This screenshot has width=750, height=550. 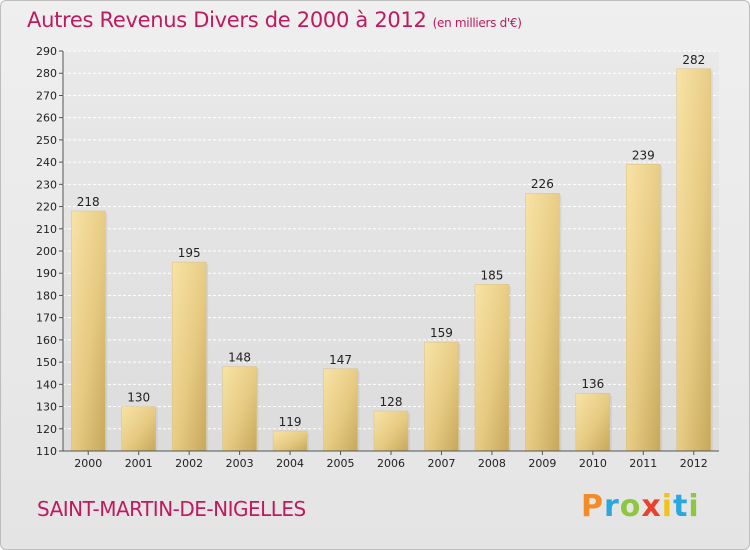 I want to click on y-tick-label: 290, so click(x=46, y=51).